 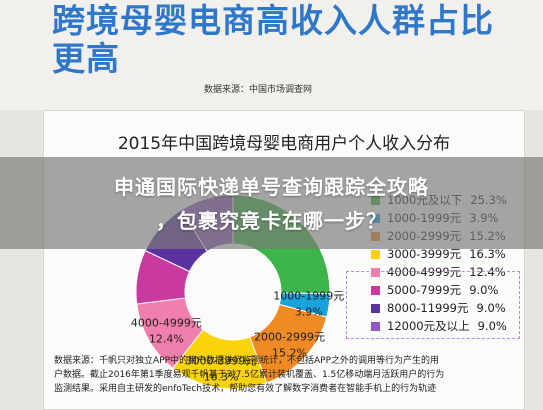 I want to click on legend-item-6: 5000-7999元 9.0%, so click(x=434, y=290).